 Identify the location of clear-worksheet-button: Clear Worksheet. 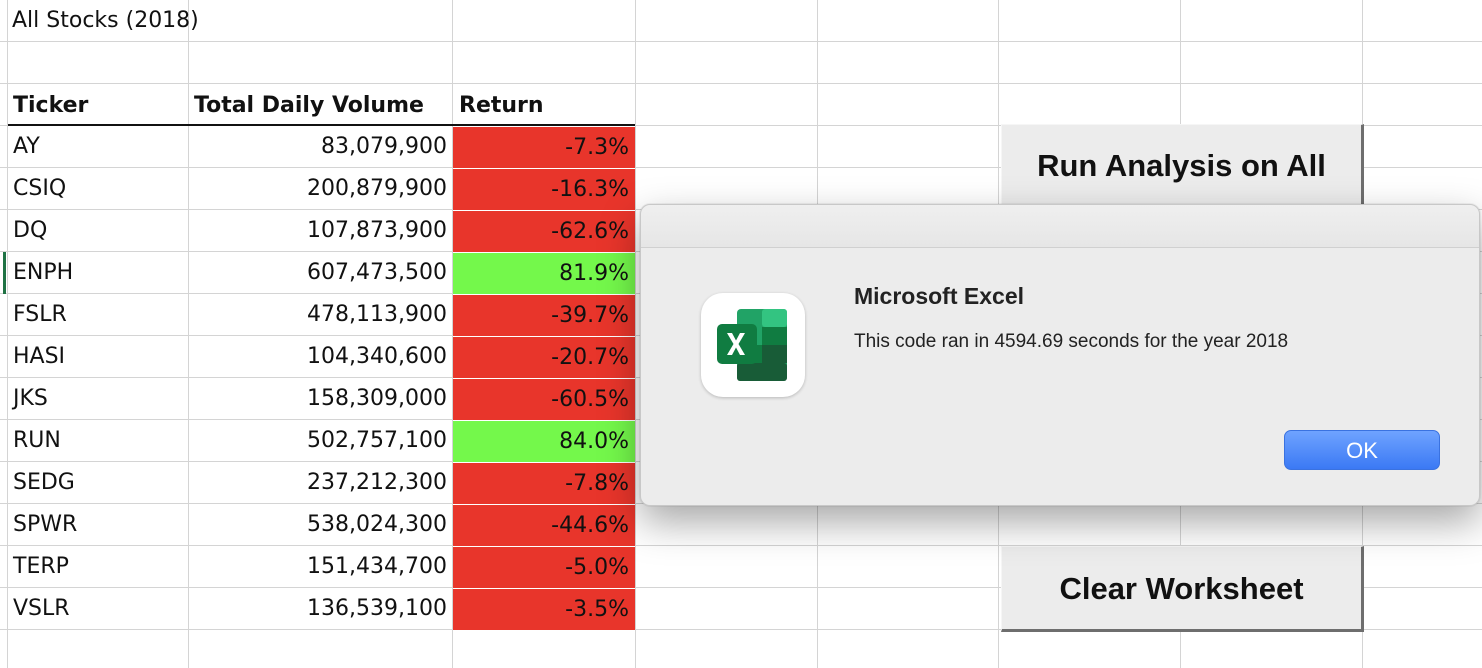
(1182, 589).